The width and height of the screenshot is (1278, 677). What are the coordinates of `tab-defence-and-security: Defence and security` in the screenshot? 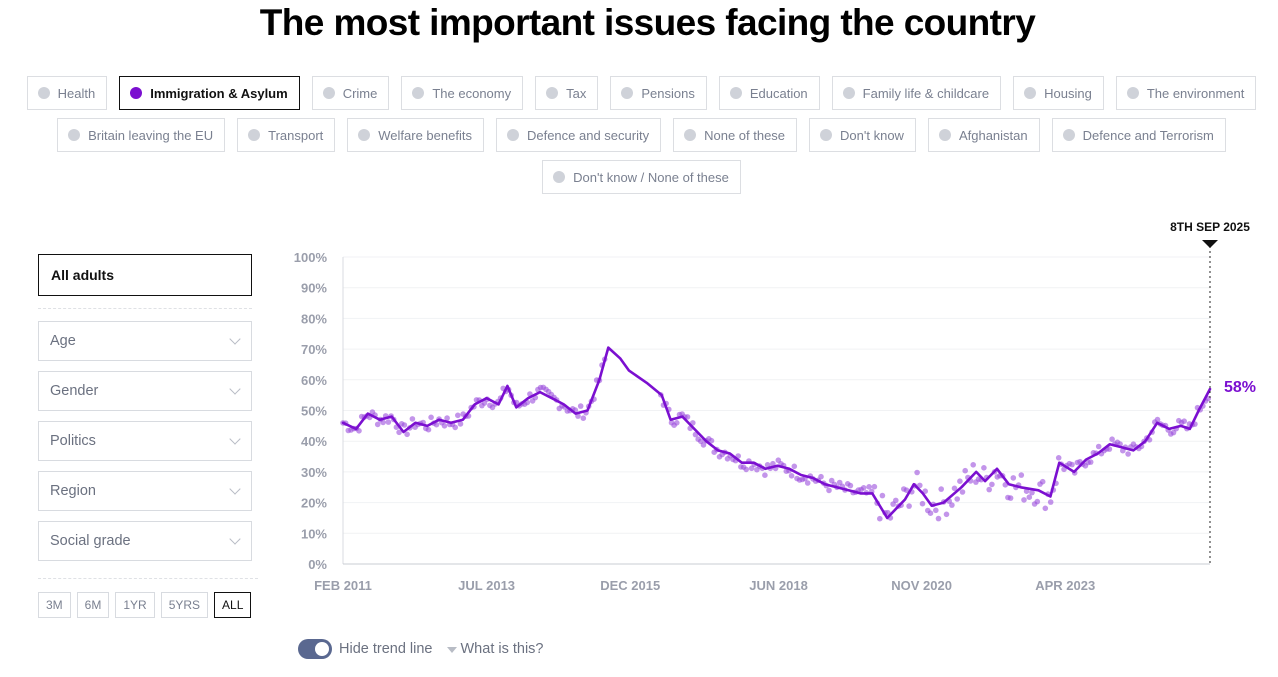 It's located at (578, 135).